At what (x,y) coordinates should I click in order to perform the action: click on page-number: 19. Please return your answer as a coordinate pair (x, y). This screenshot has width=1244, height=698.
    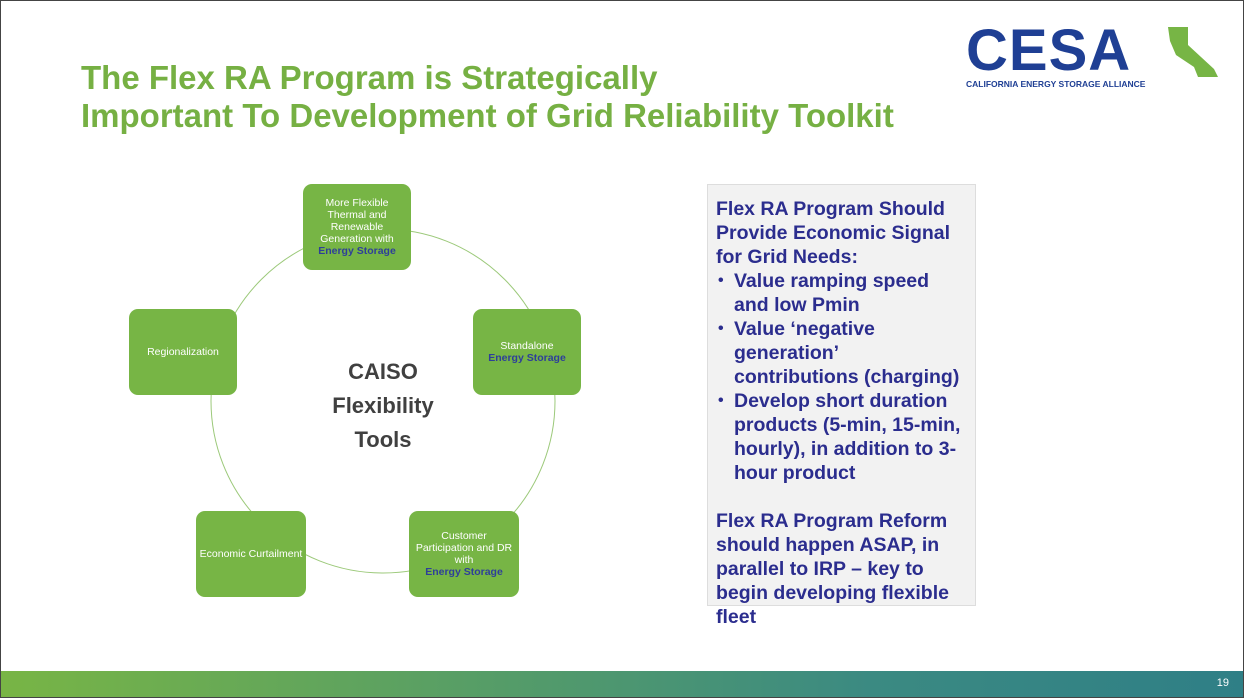
    Looking at the image, I should click on (1222, 683).